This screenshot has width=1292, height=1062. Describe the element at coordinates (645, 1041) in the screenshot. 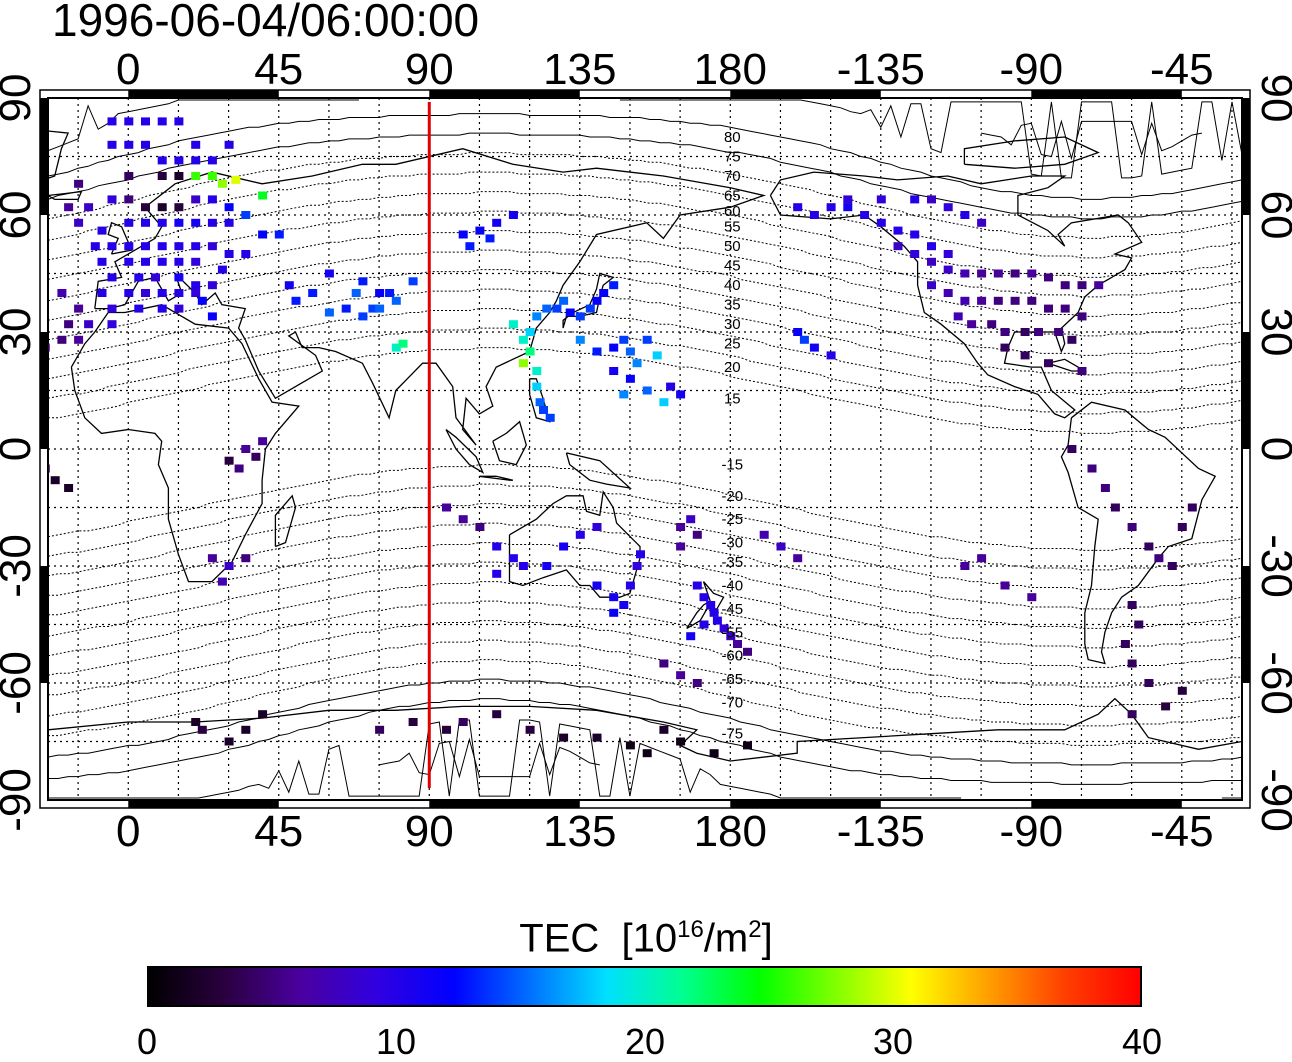

I see `colorbar-tick-20: 20` at that location.